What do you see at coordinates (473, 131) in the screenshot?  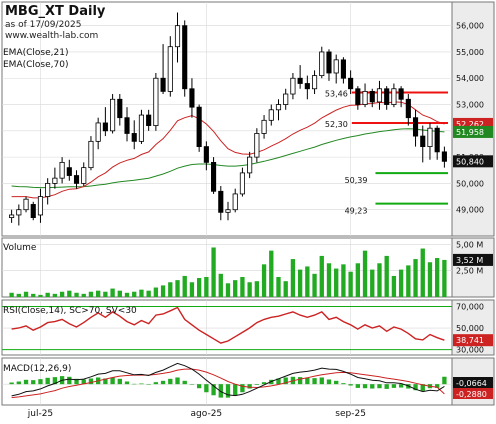 I see `last-value-tag` at bounding box center [473, 131].